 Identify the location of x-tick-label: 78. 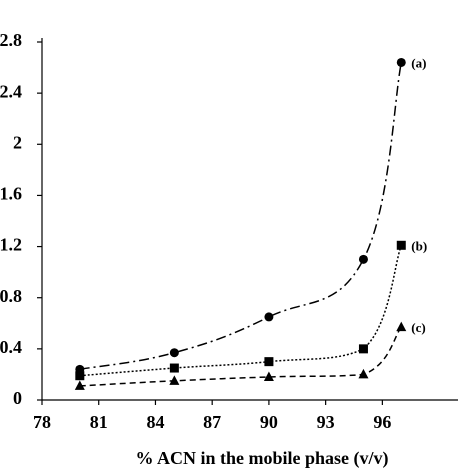
(42, 422).